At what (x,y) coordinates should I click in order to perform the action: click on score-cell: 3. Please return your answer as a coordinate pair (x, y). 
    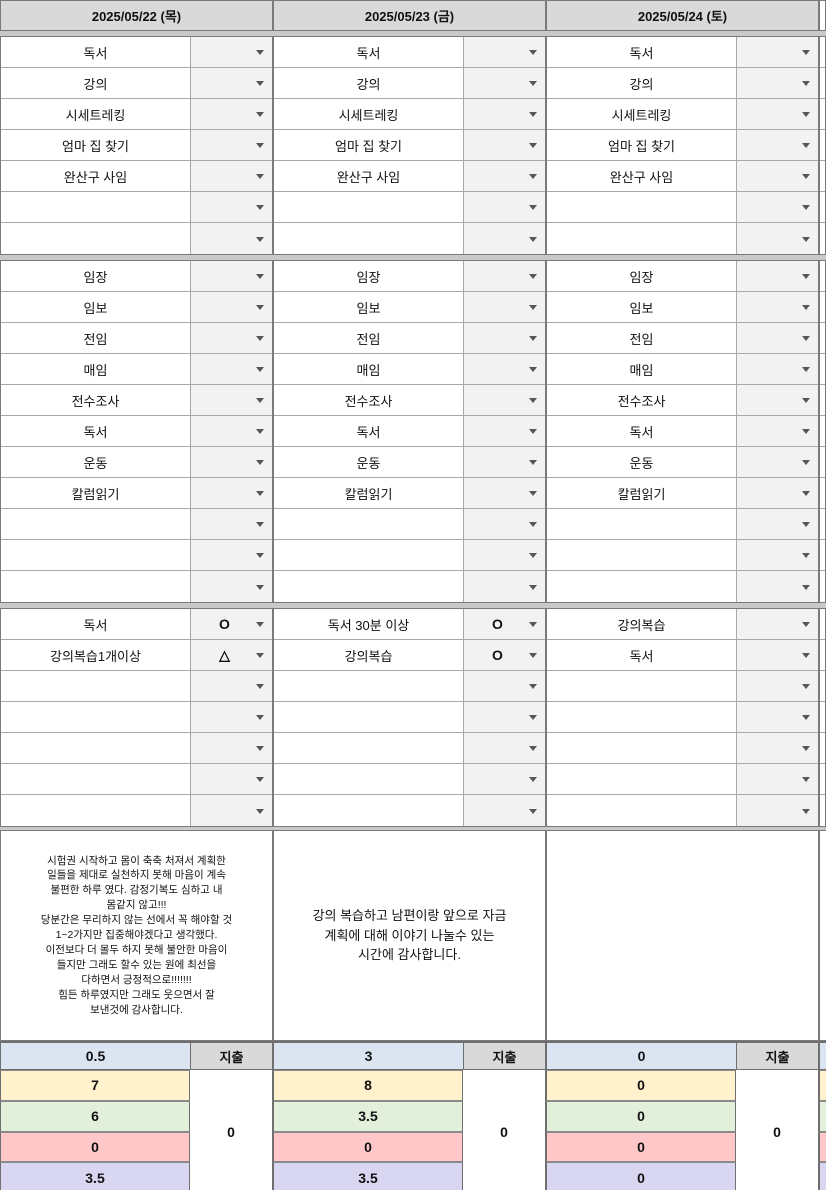
    Looking at the image, I should click on (369, 1056).